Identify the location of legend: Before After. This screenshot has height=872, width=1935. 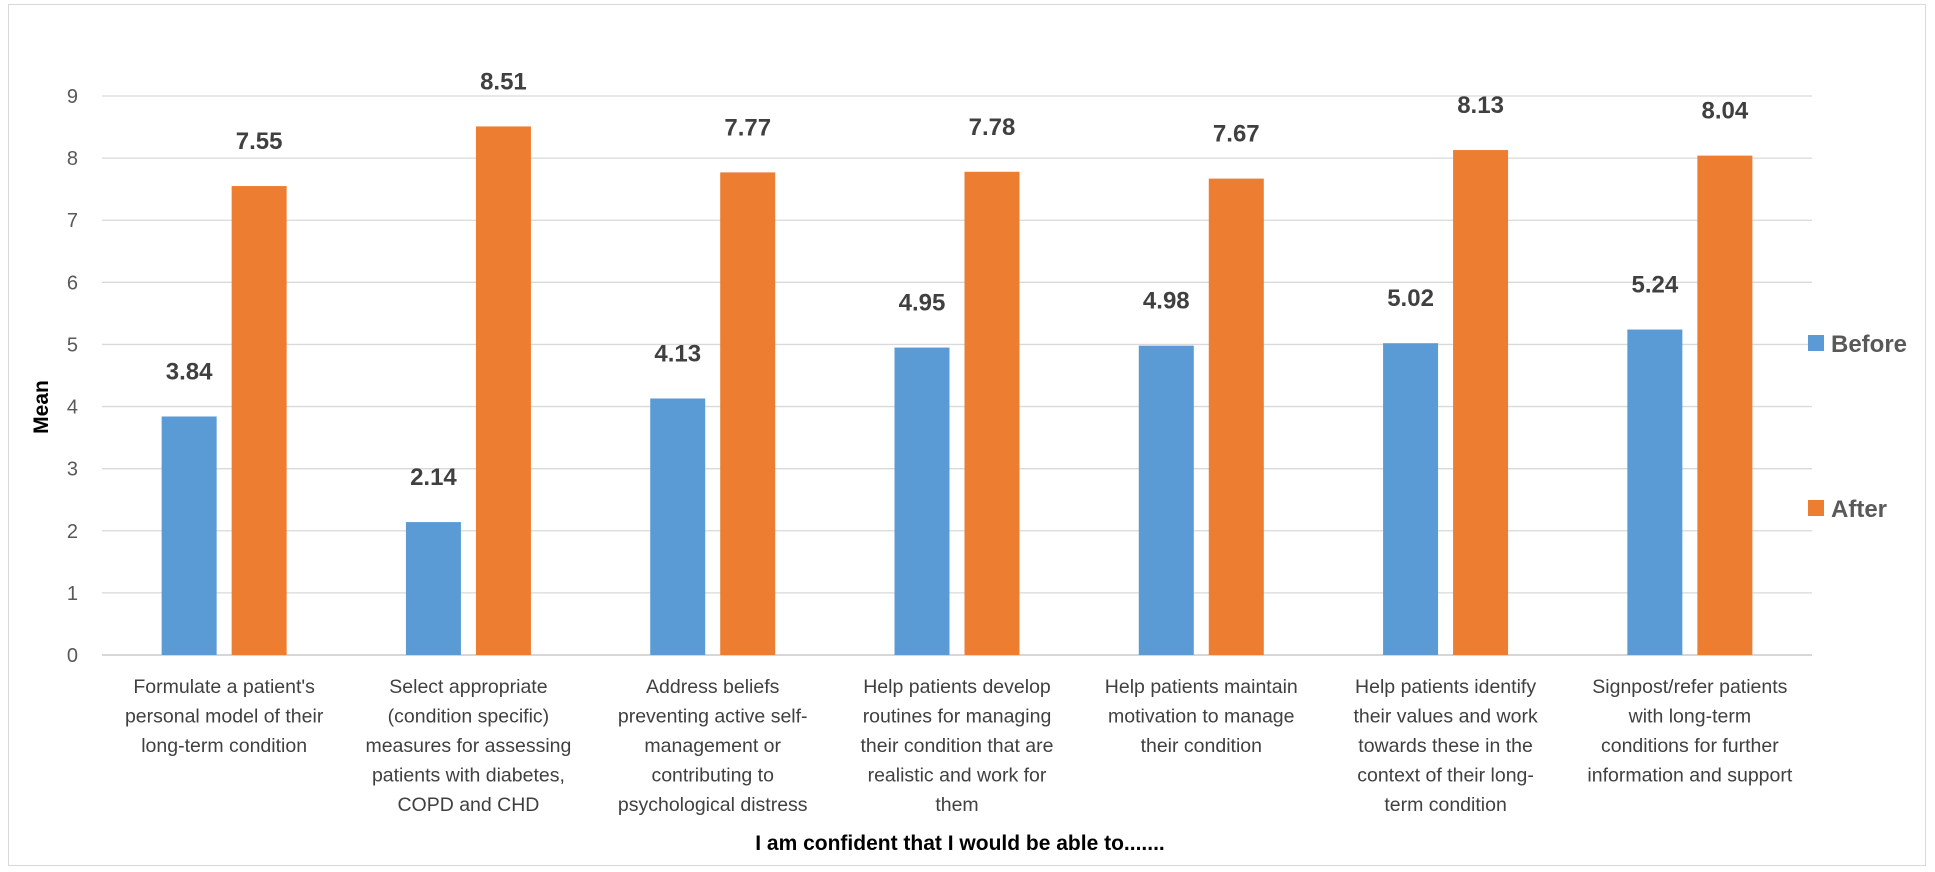
(1857, 427).